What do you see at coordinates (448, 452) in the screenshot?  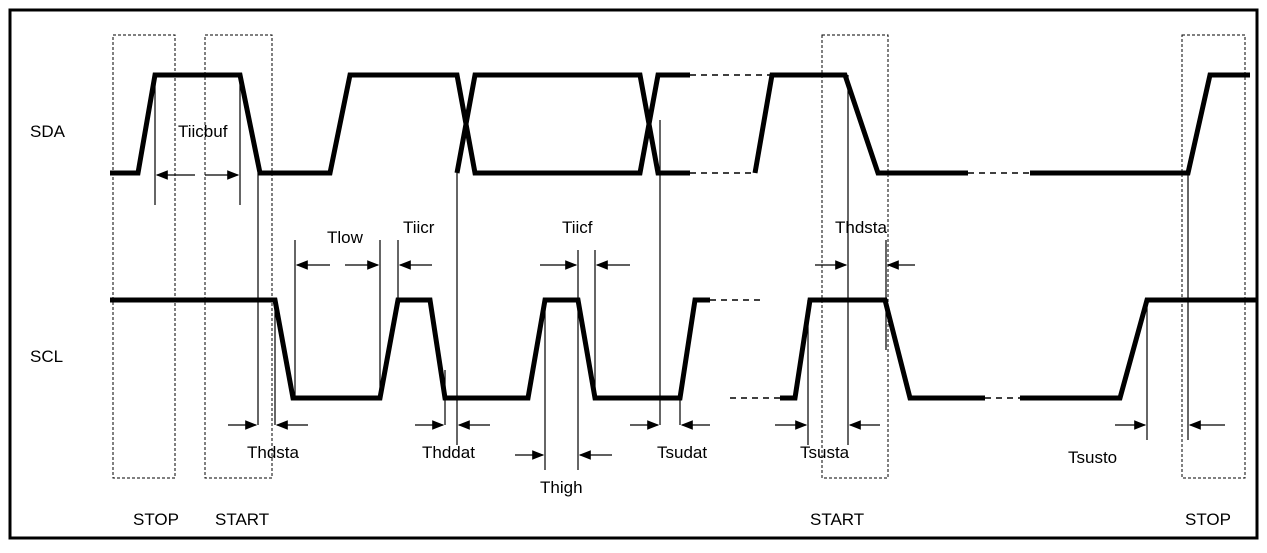 I see `timing-label: Thddat` at bounding box center [448, 452].